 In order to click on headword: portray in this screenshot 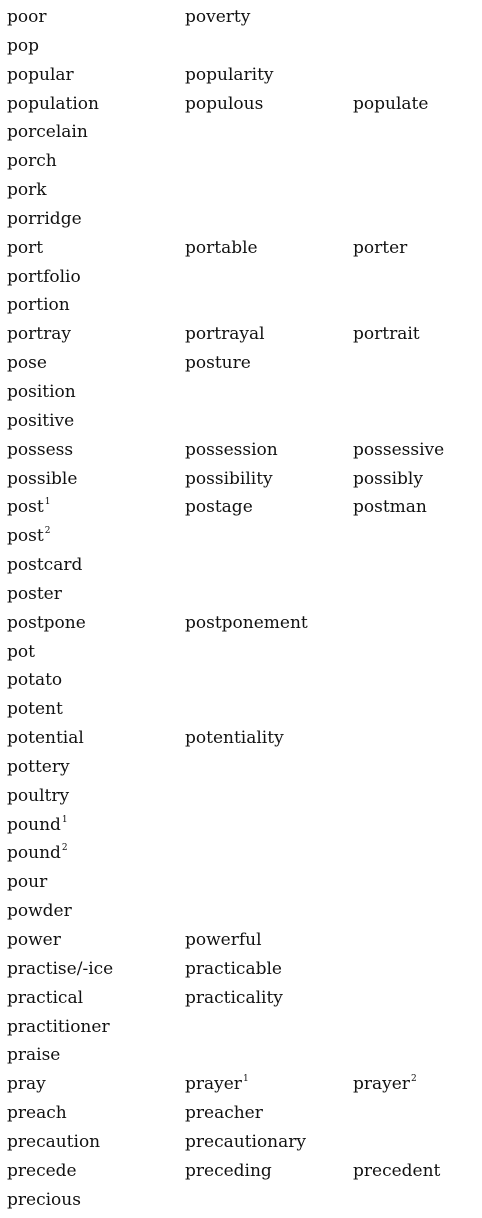, I will do `click(39, 334)`.